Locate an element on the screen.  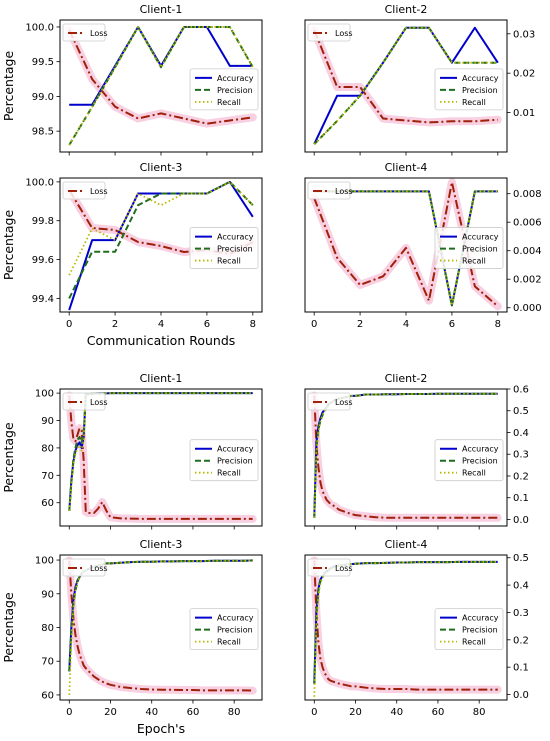
y-tick-label: 80 is located at coordinates (47, 628).